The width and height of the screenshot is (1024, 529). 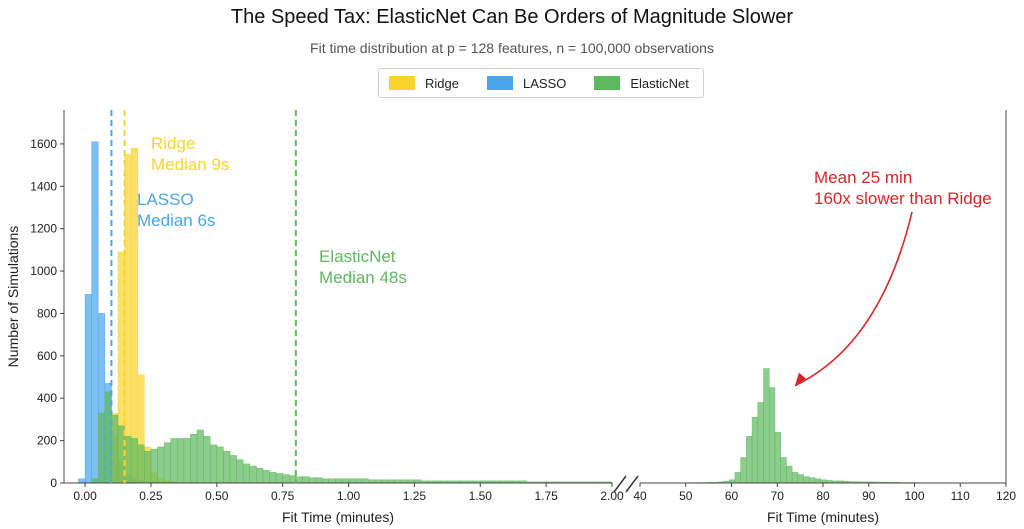 What do you see at coordinates (47, 441) in the screenshot?
I see `y-tick-label: 200` at bounding box center [47, 441].